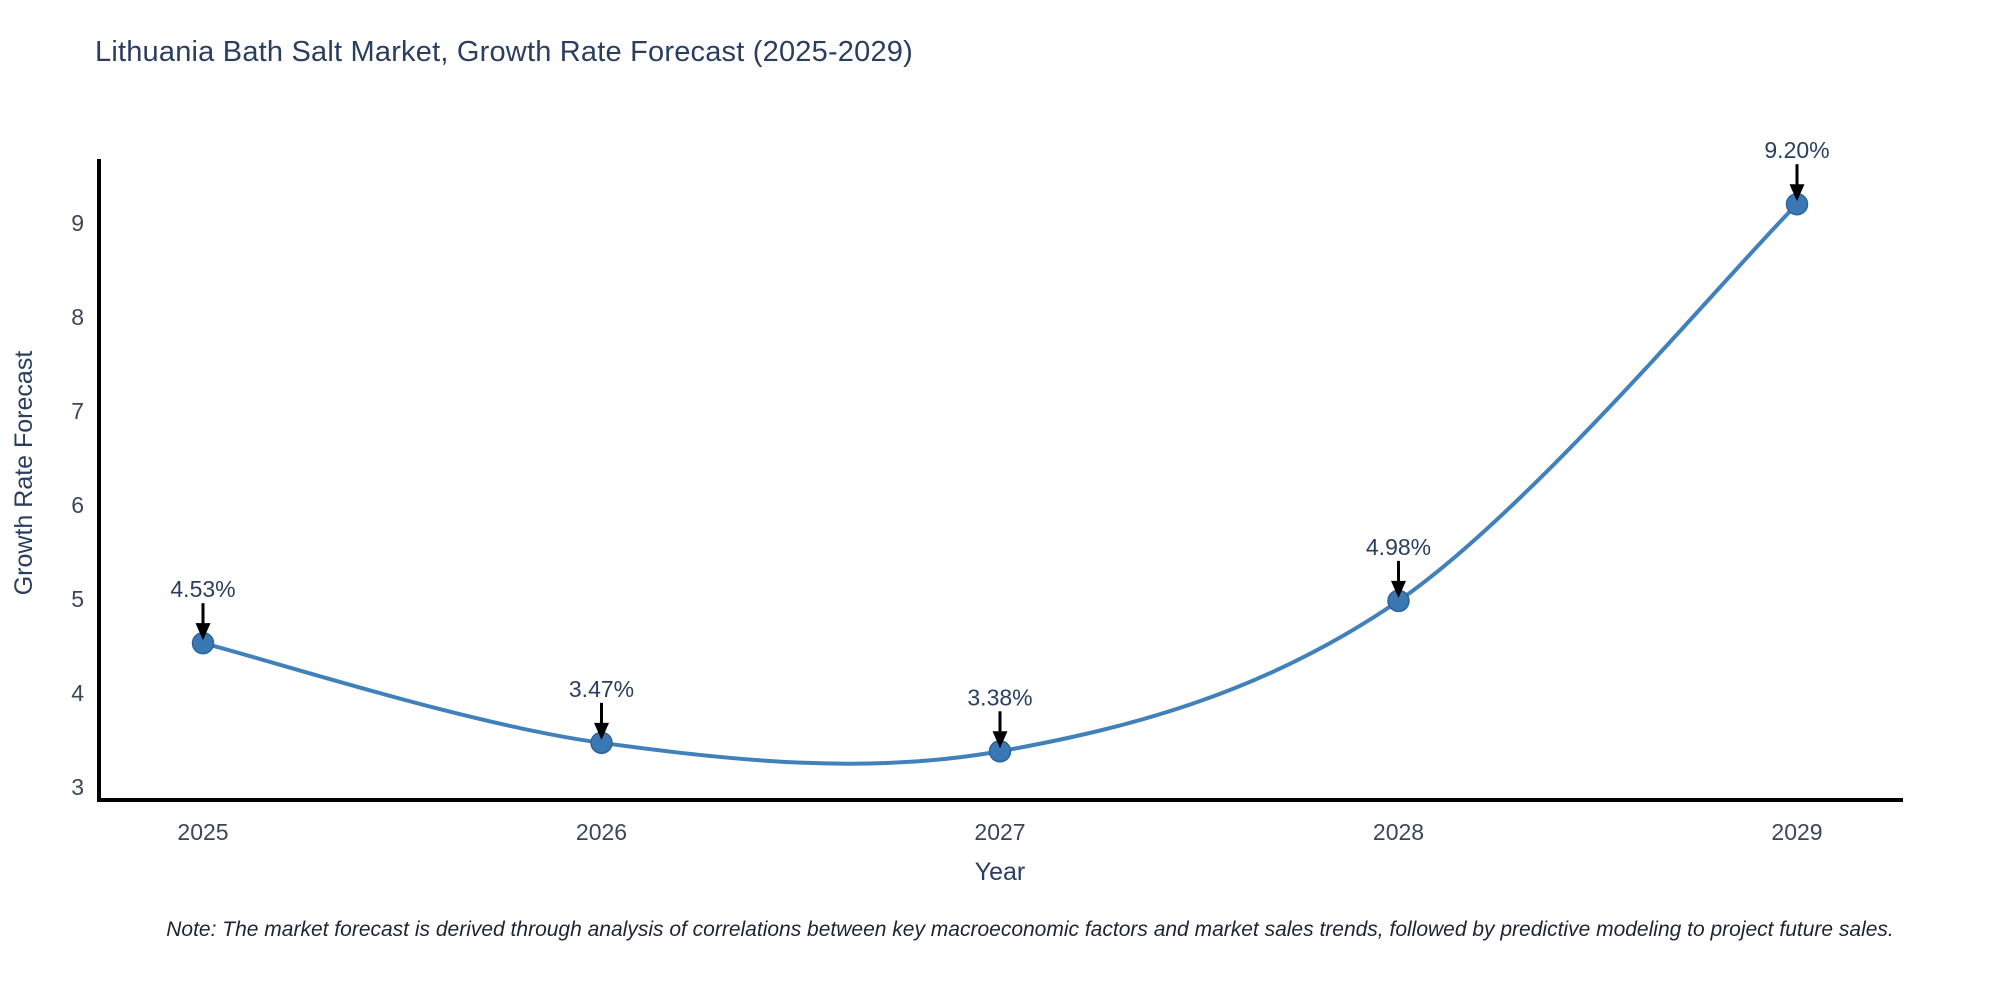 Image resolution: width=2000 pixels, height=1000 pixels. What do you see at coordinates (77, 693) in the screenshot?
I see `y-tick-label: 4` at bounding box center [77, 693].